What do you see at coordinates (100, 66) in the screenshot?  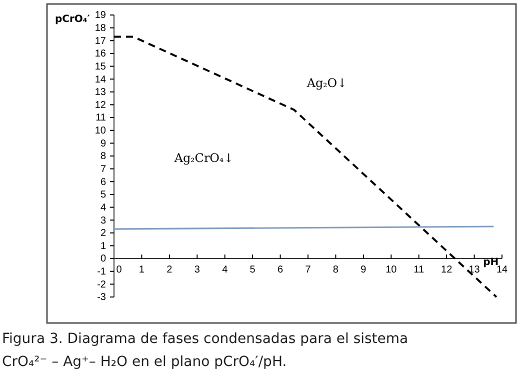 I see `y-tick-label: 15` at bounding box center [100, 66].